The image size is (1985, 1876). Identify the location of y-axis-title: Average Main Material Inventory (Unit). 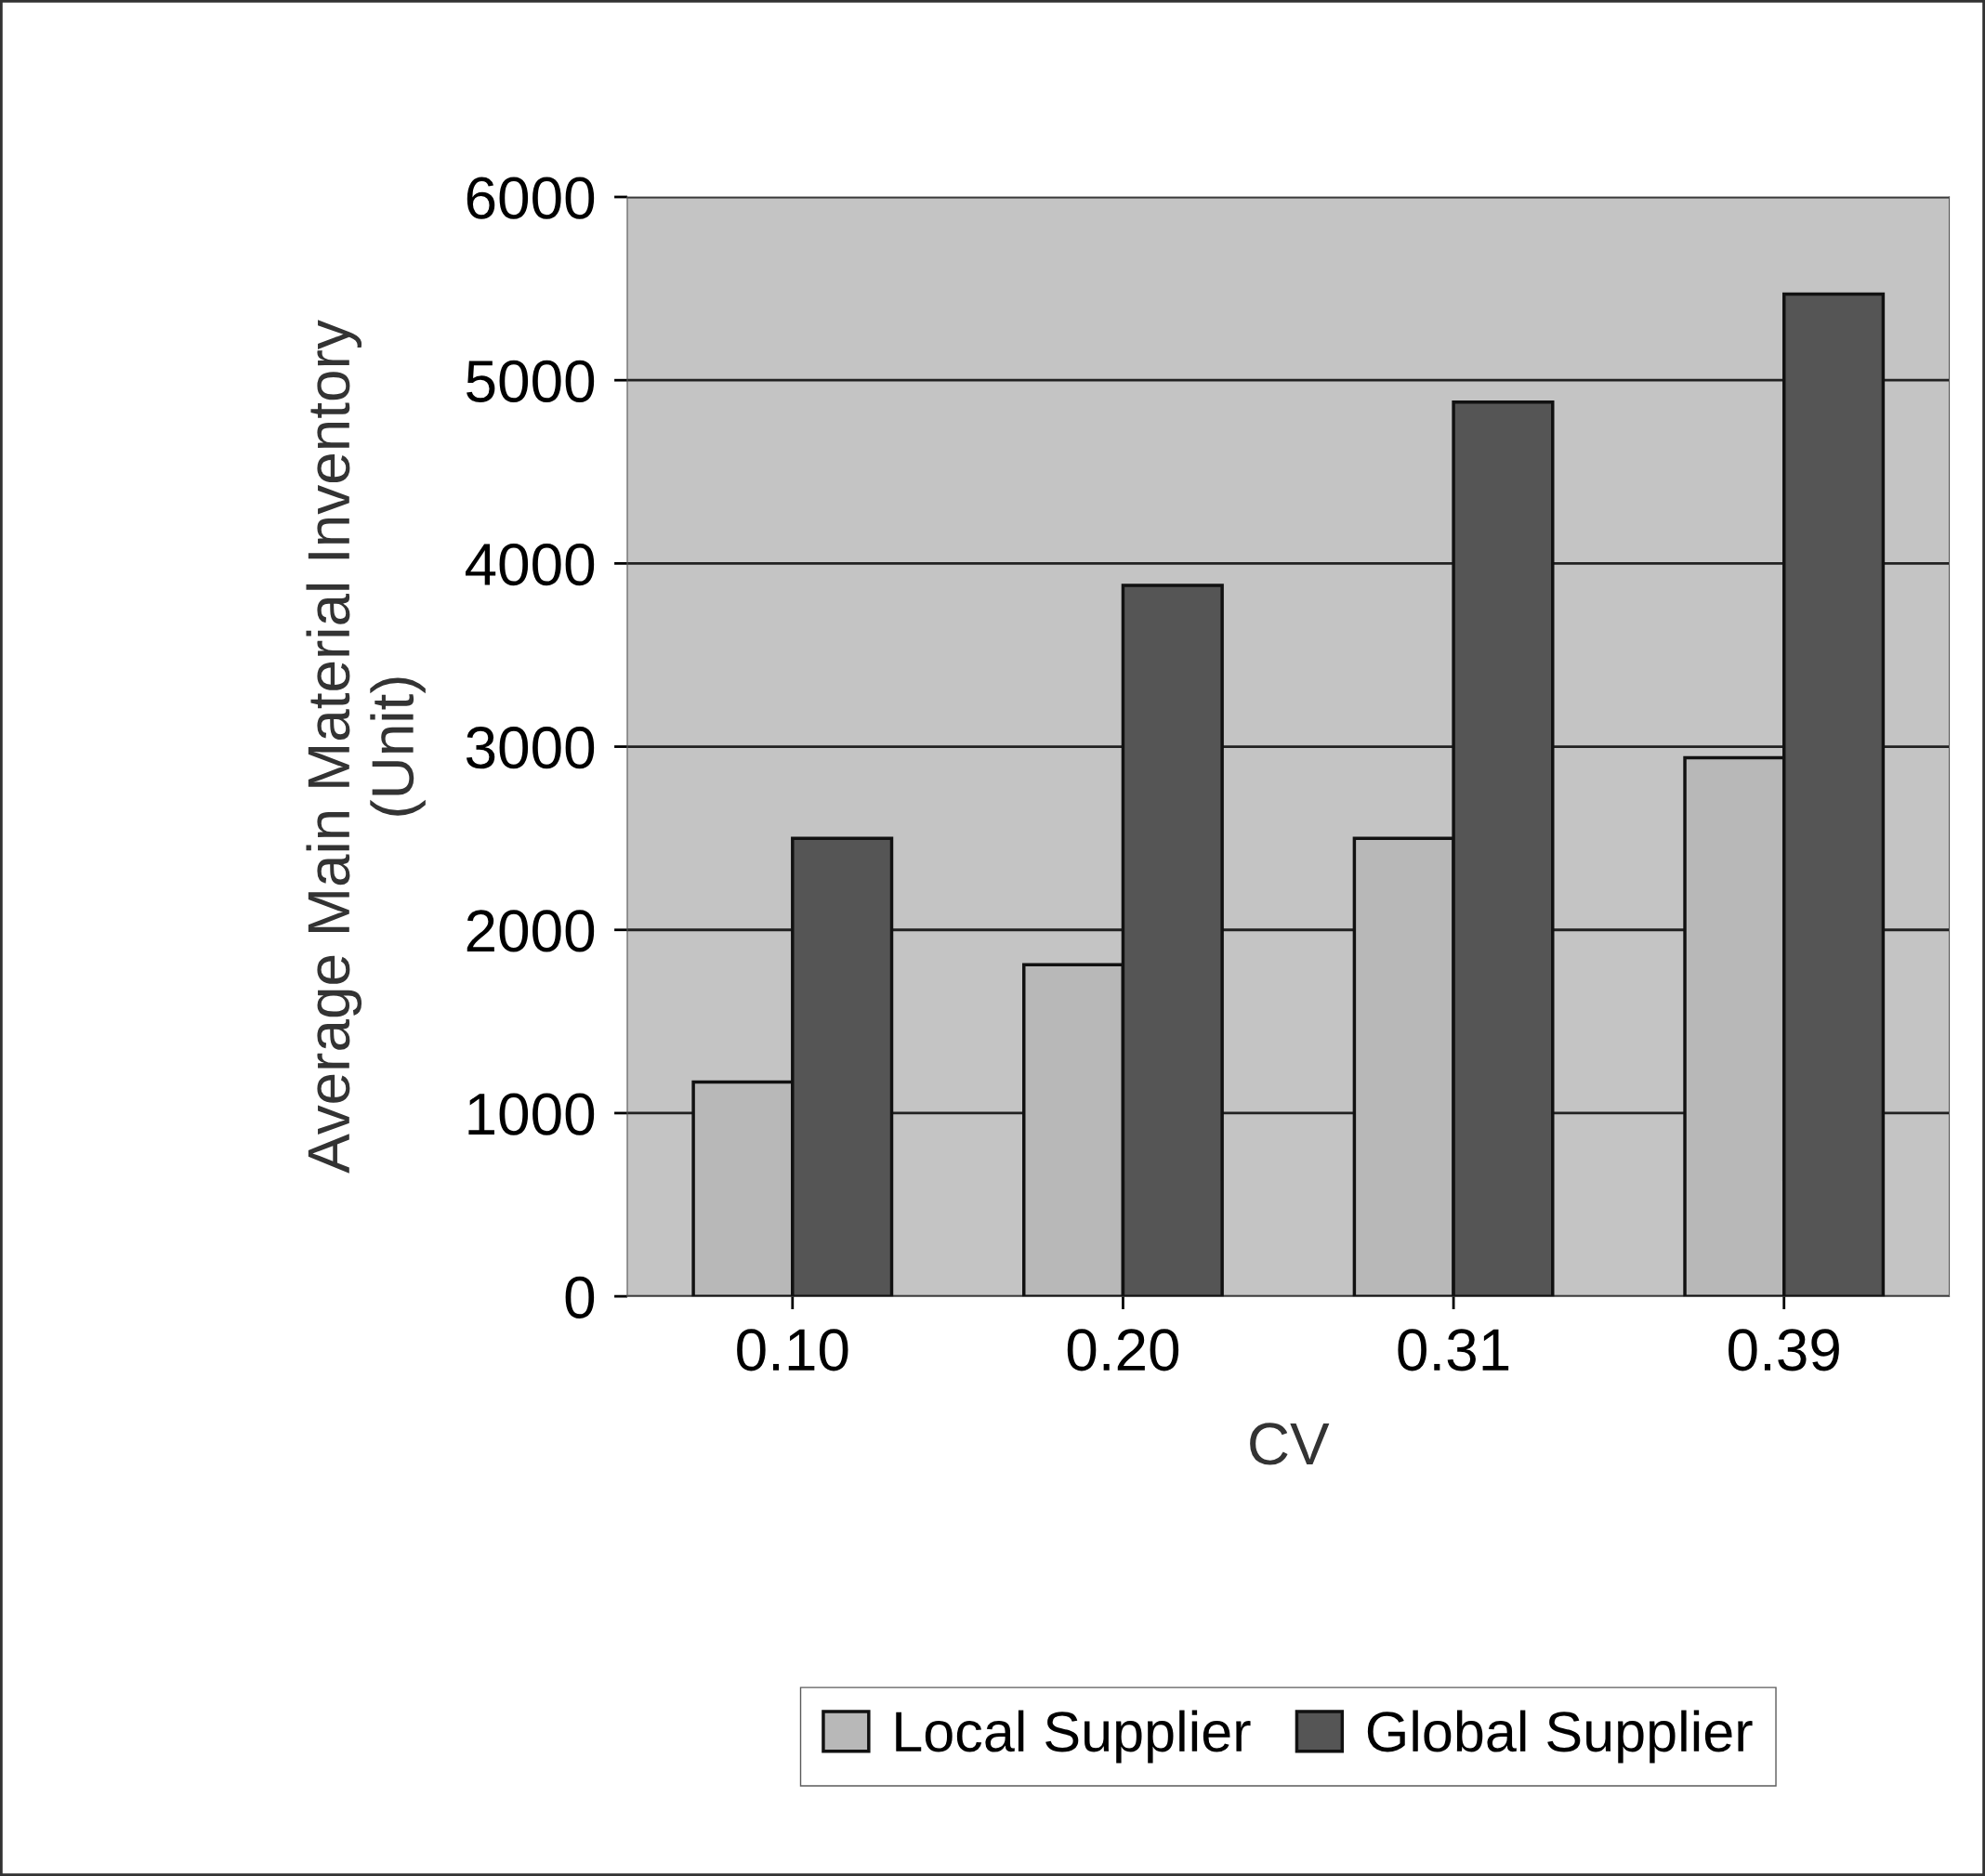
(366, 747).